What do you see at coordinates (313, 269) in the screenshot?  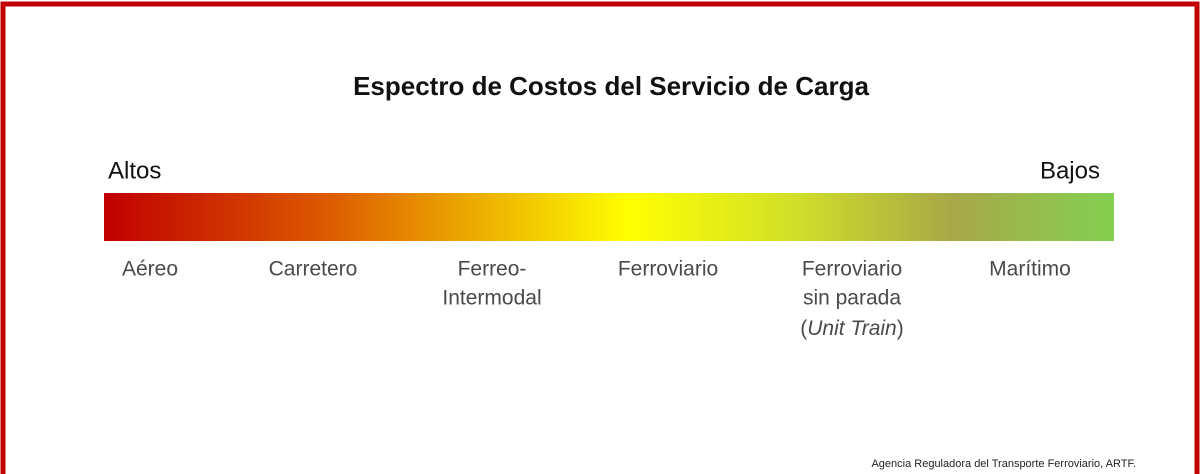 I see `item-label: Carretero` at bounding box center [313, 269].